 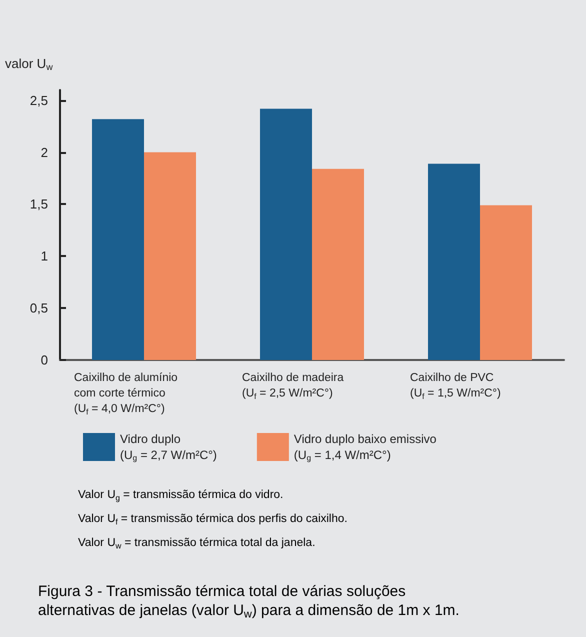 I want to click on y-tick-label: 2, so click(x=44, y=152).